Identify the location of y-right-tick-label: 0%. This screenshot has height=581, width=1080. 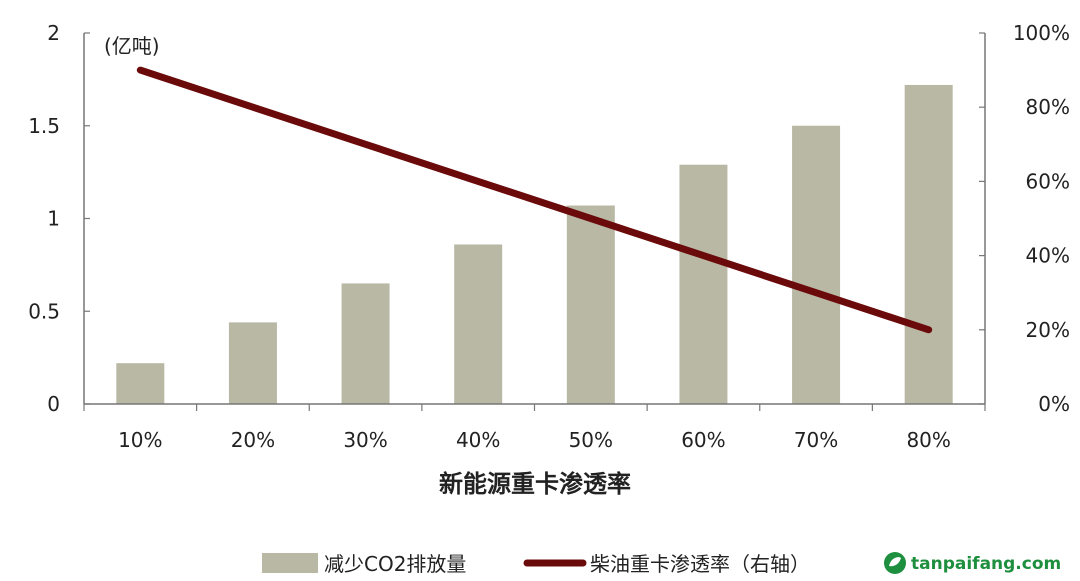
(1054, 404).